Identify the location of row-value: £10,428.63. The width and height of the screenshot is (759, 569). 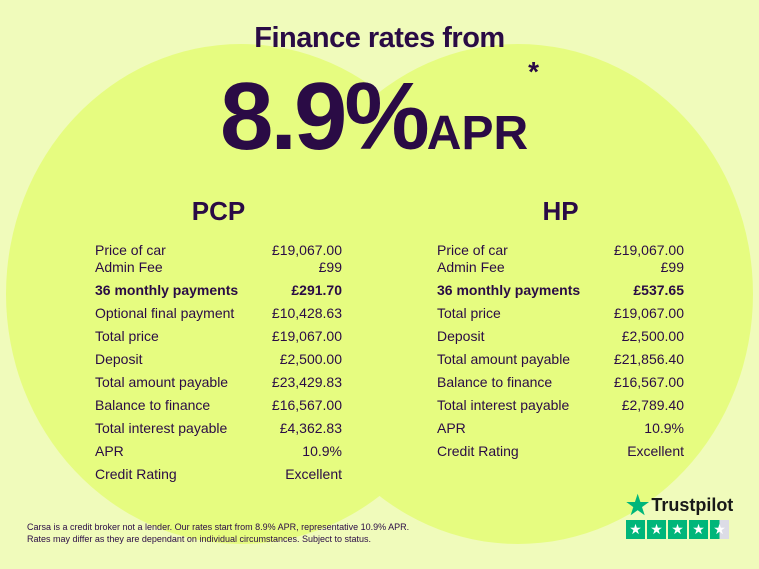
(306, 313).